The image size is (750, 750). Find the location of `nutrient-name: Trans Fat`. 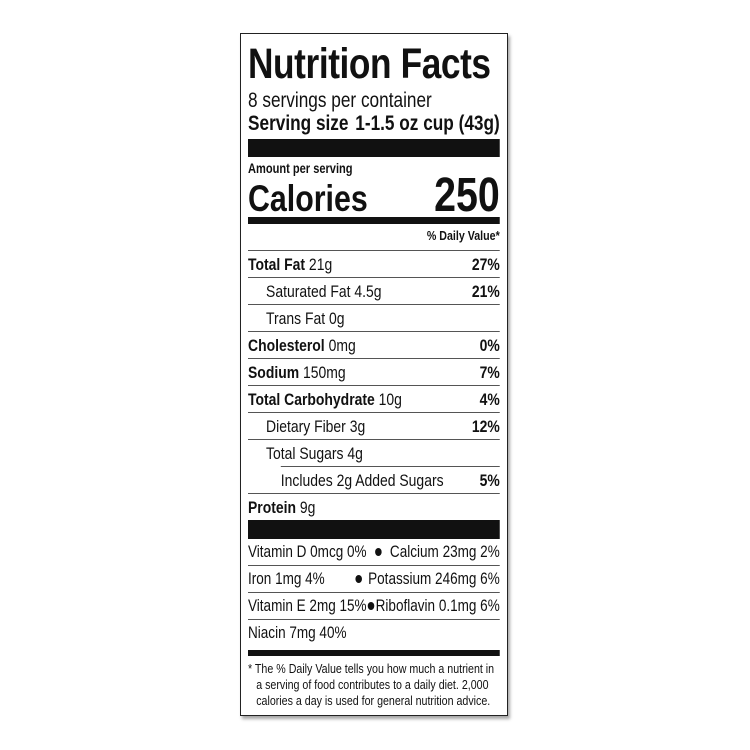

nutrient-name: Trans Fat is located at coordinates (296, 318).